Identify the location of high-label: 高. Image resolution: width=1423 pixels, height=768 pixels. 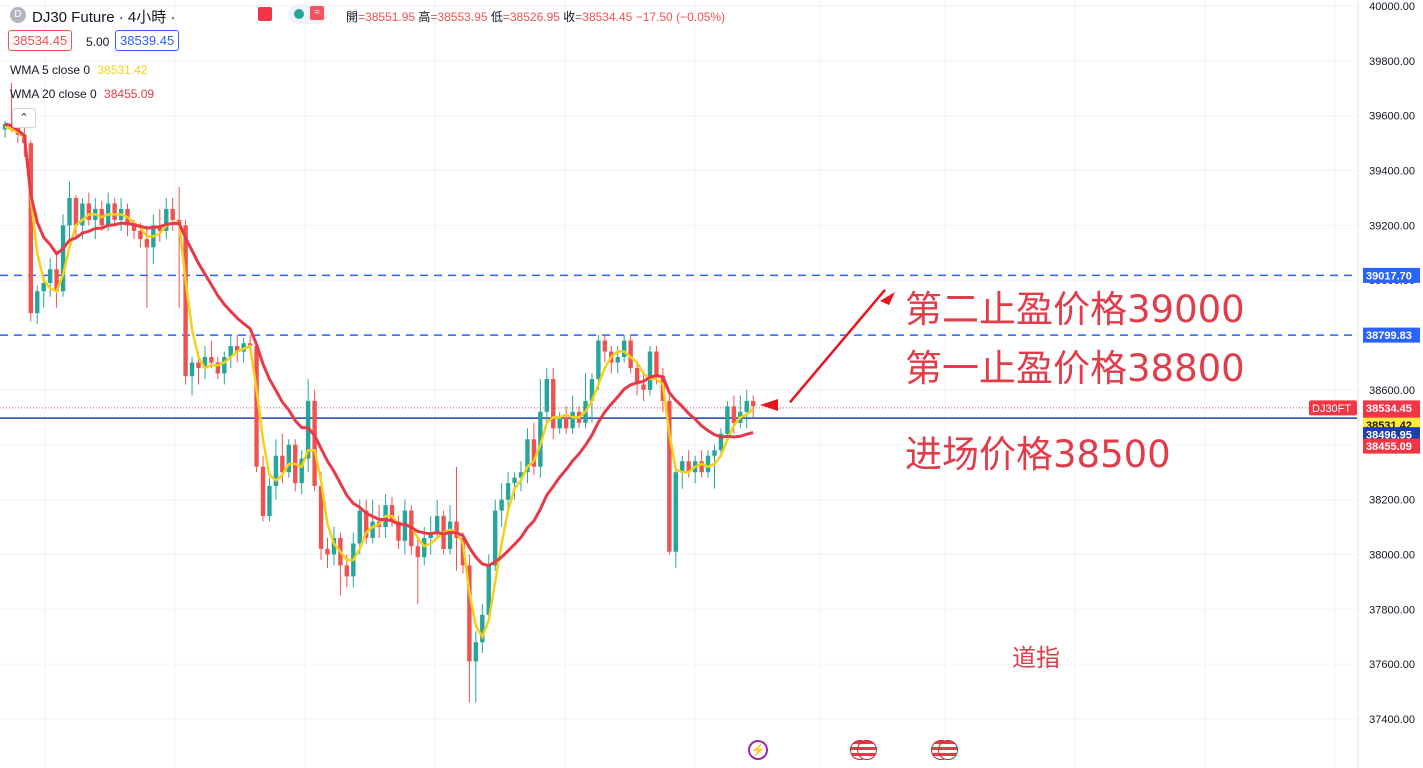
(424, 17).